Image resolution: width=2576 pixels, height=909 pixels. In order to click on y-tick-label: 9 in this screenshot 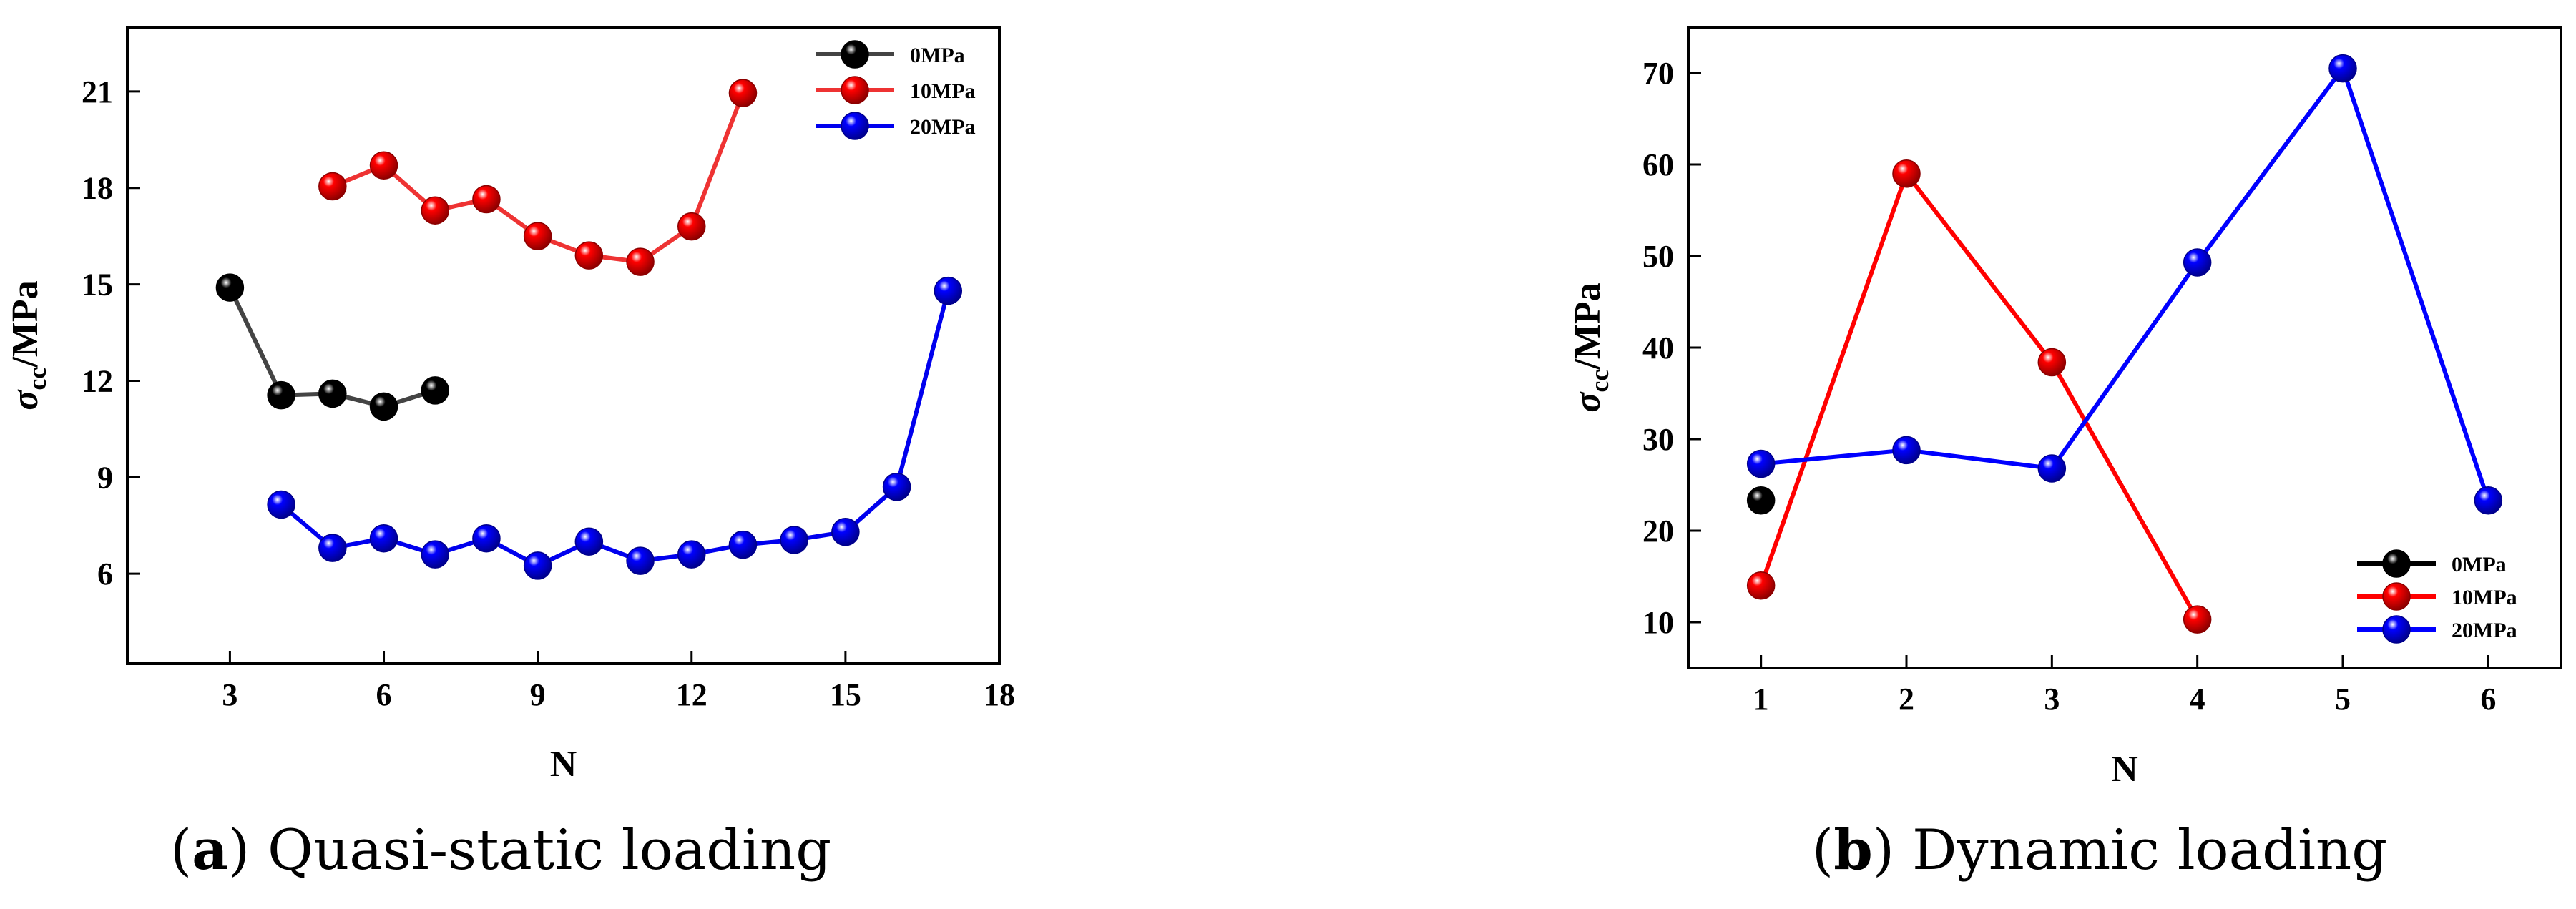, I will do `click(105, 477)`.